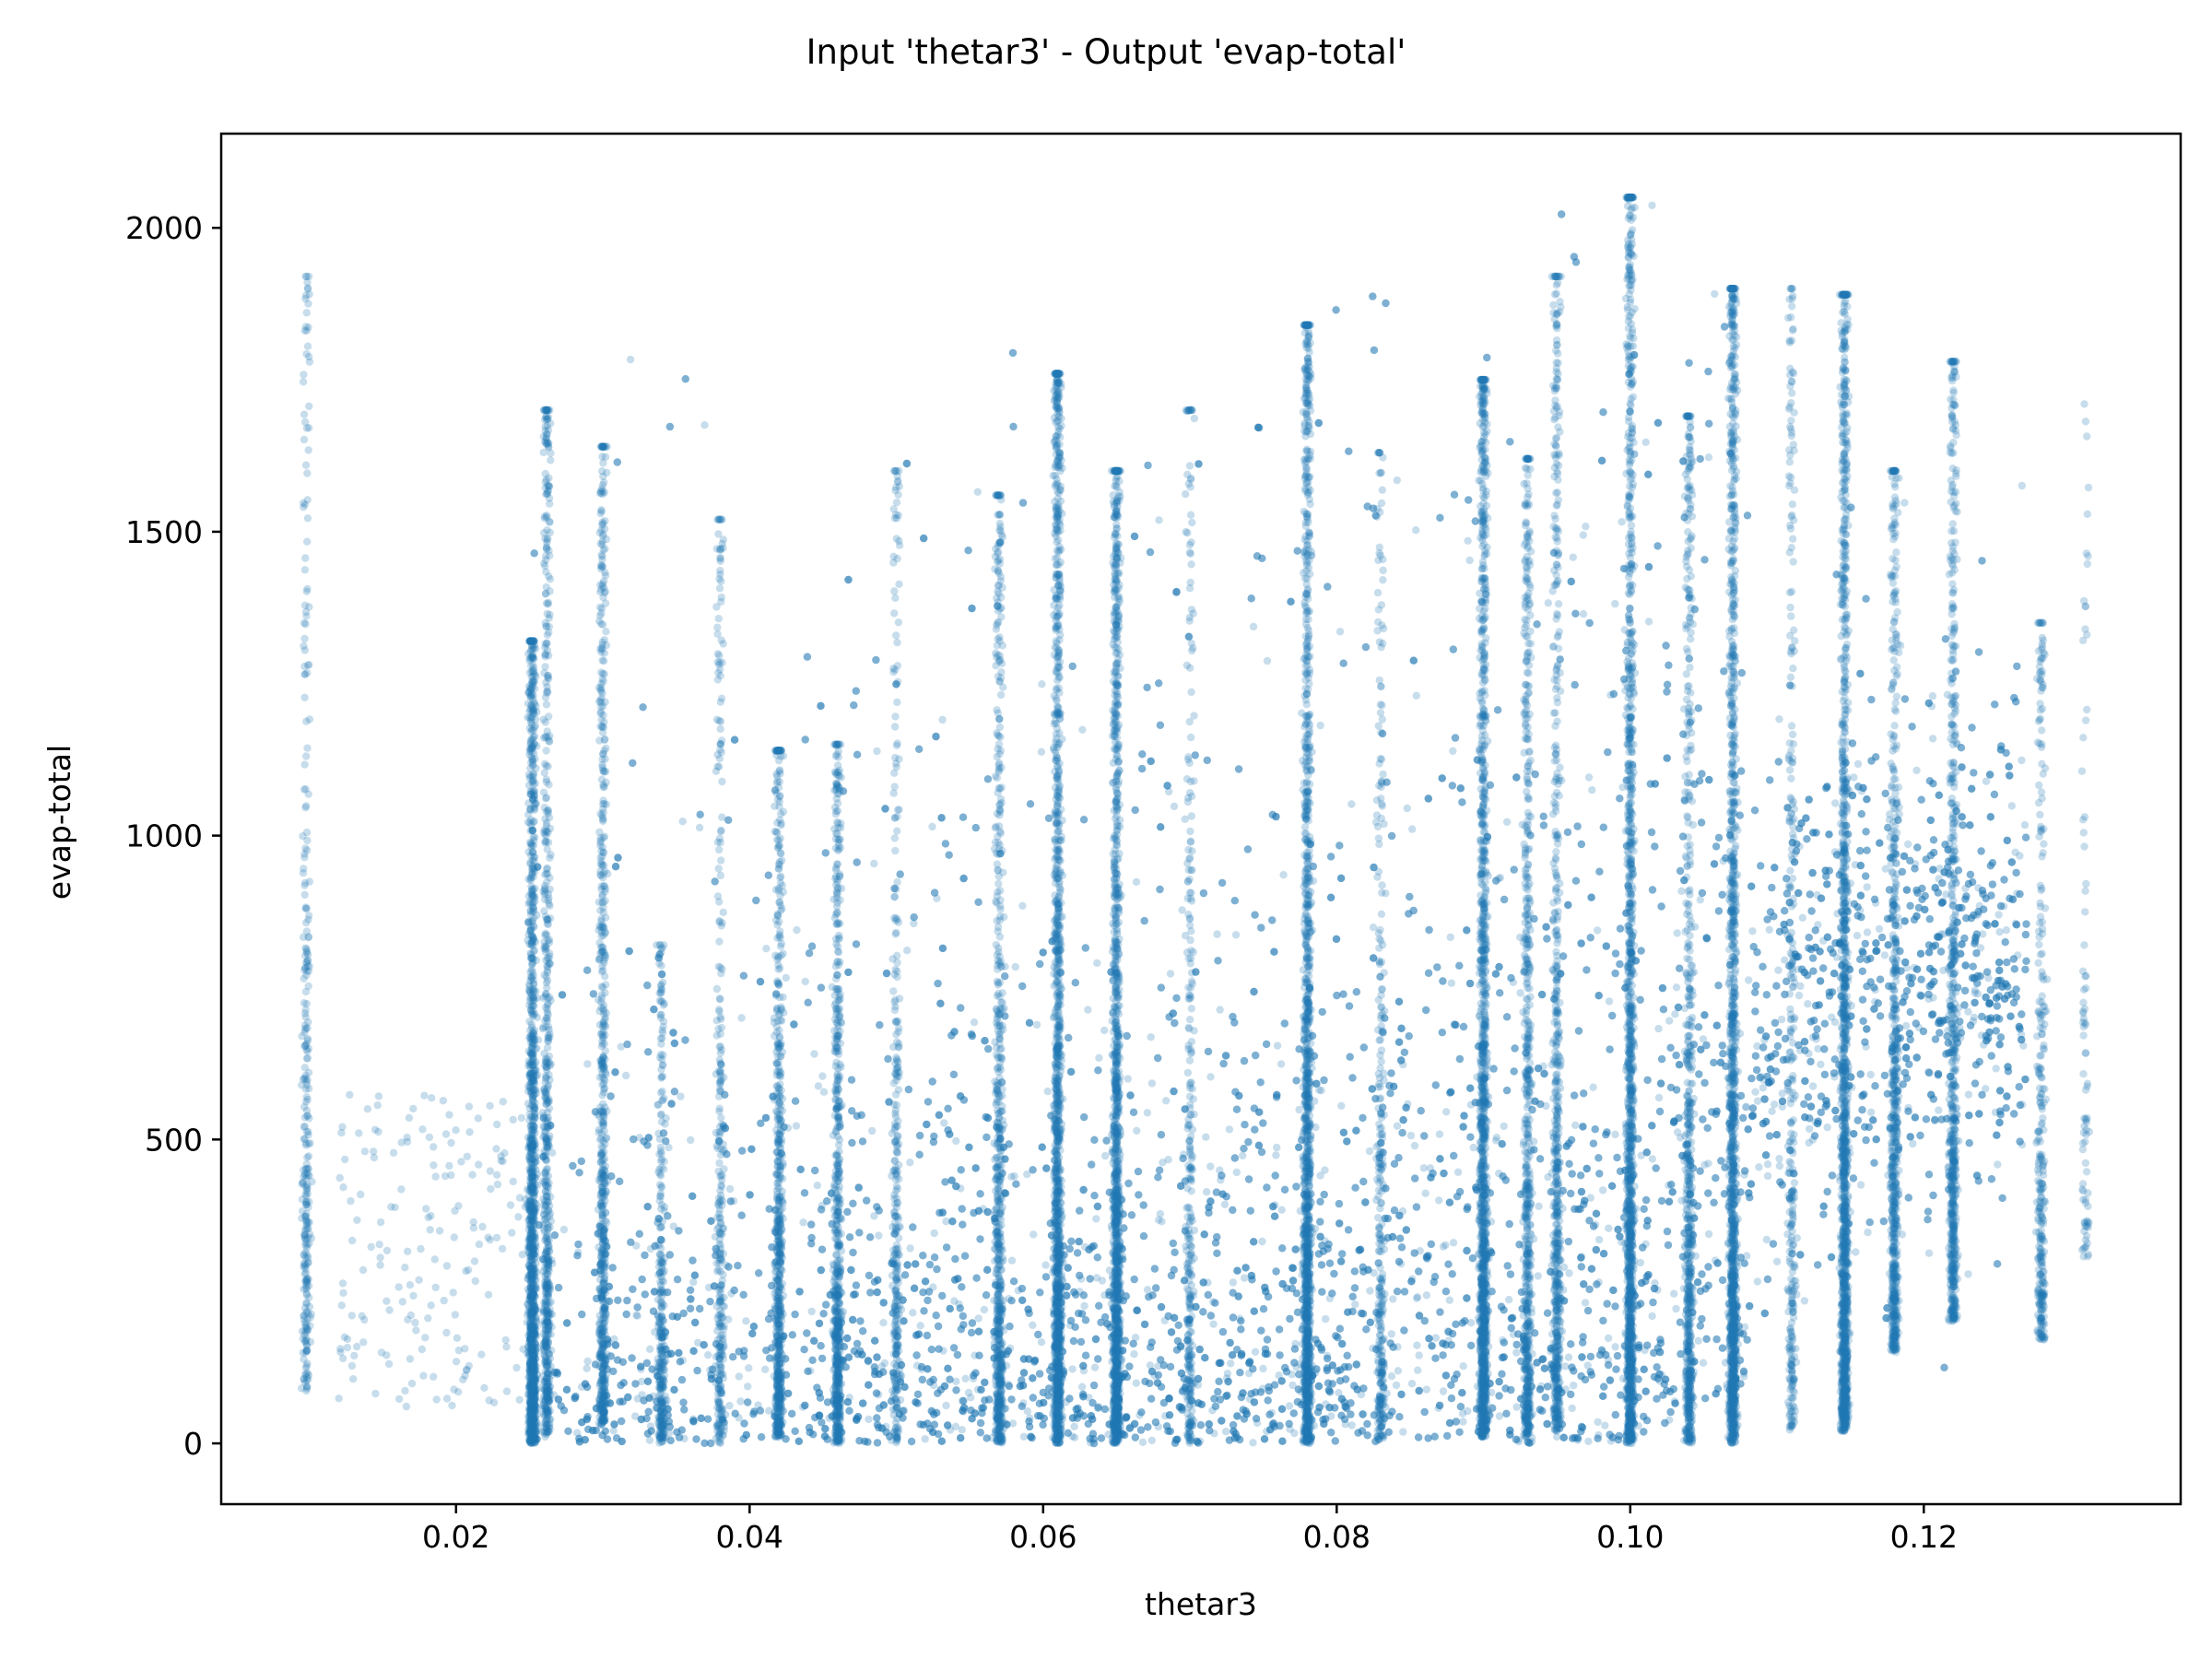 The image size is (2212, 1659). What do you see at coordinates (1106, 52) in the screenshot?
I see `chart-title: Input 'thetar3' - Output 'evap-total'` at bounding box center [1106, 52].